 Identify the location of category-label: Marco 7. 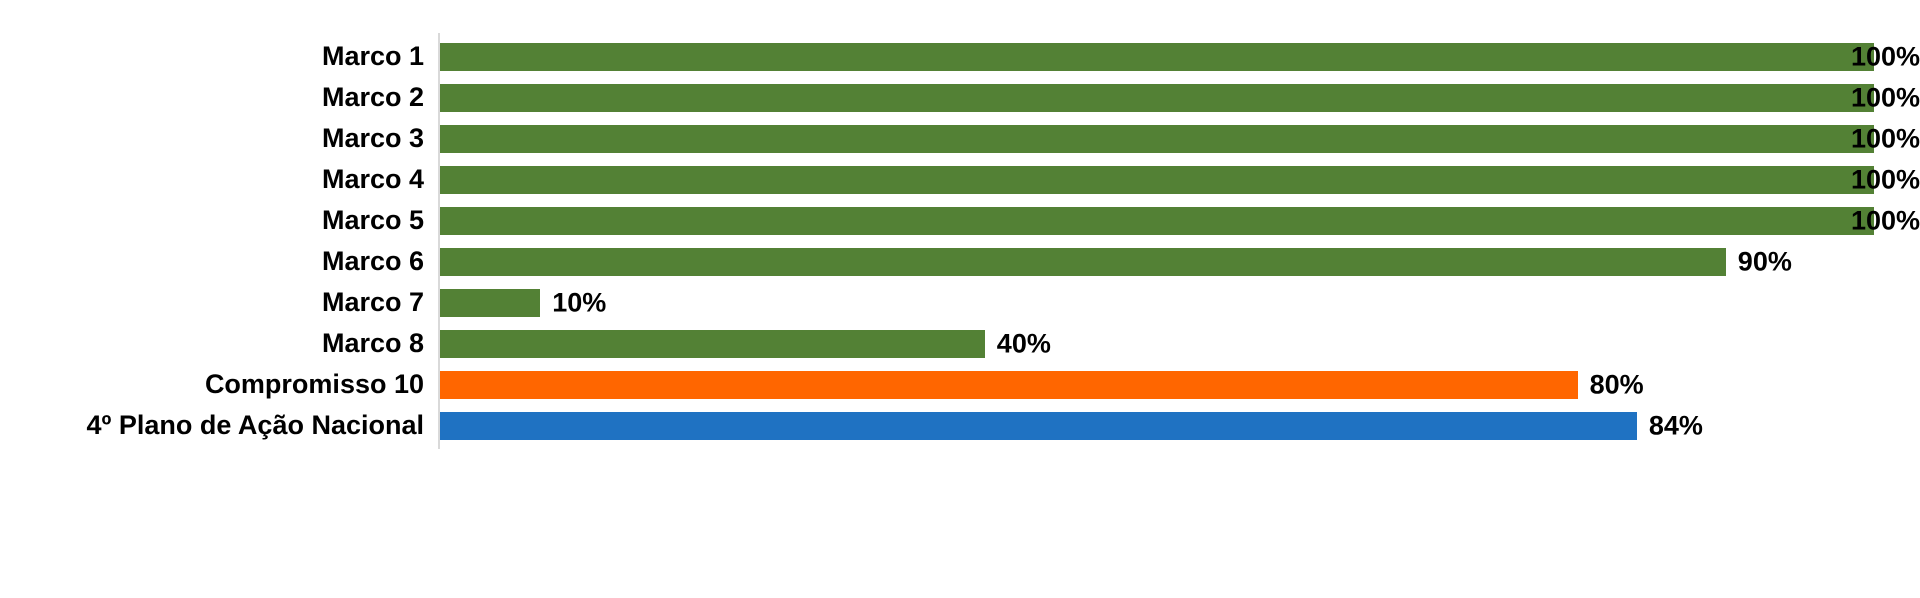
(372, 302).